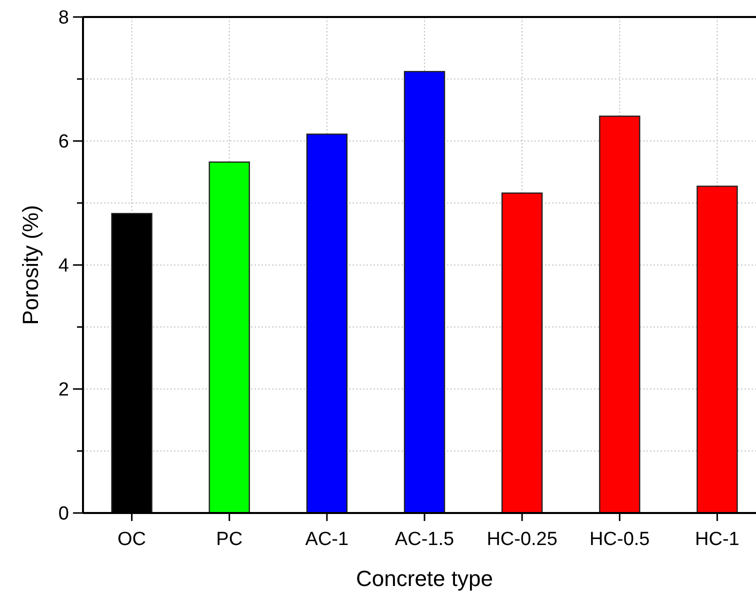 The image size is (756, 598). Describe the element at coordinates (424, 539) in the screenshot. I see `x-tick-label: AC-1.5` at that location.